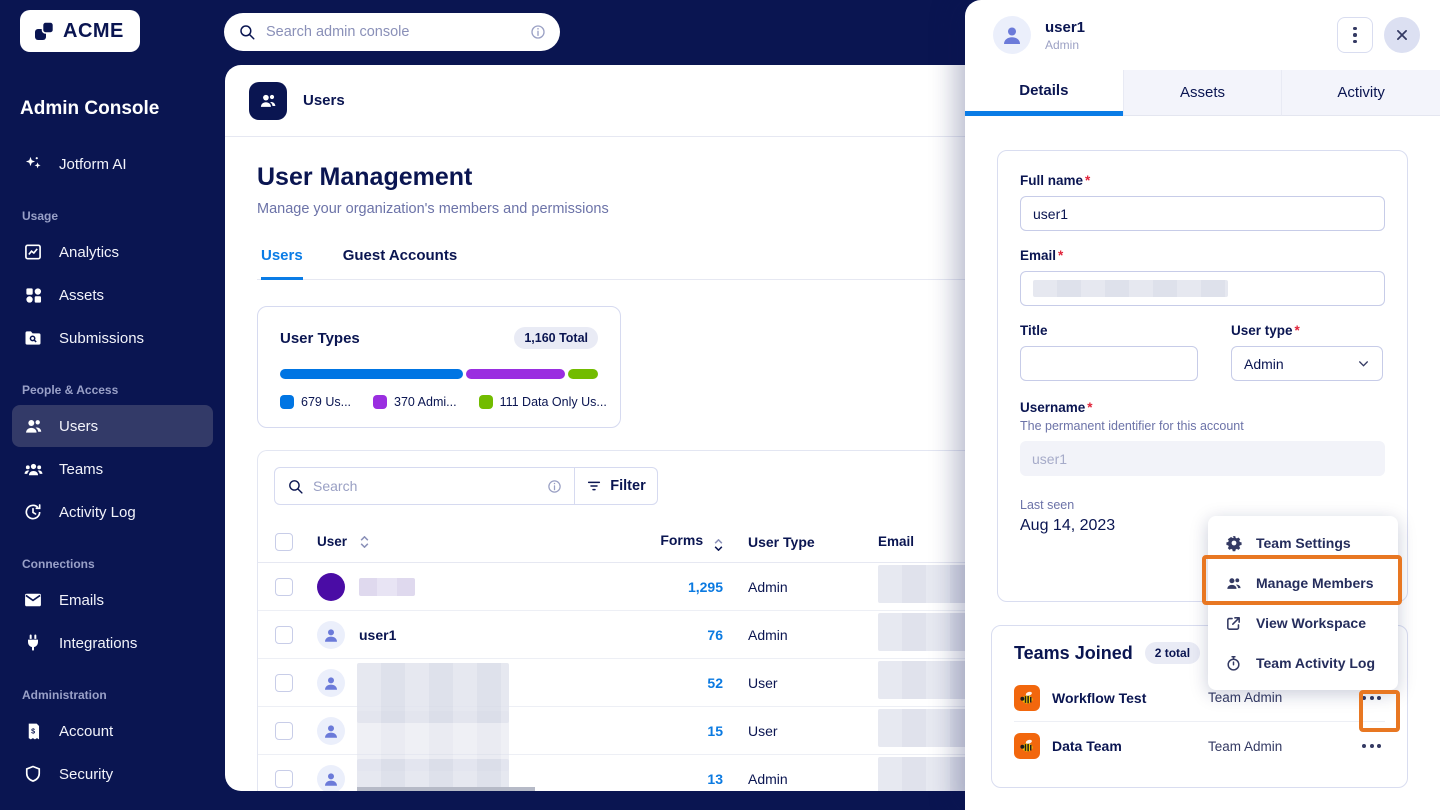 The width and height of the screenshot is (1440, 810). I want to click on full-name-field: user1, so click(1202, 213).